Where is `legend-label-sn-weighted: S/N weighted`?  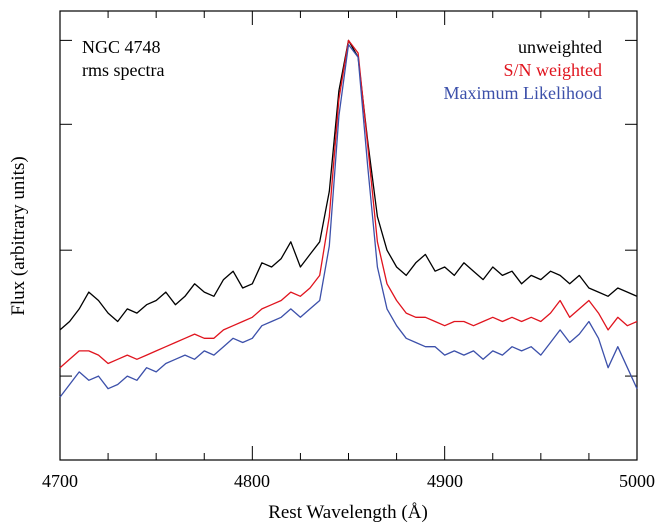
legend-label-sn-weighted: S/N weighted is located at coordinates (553, 70).